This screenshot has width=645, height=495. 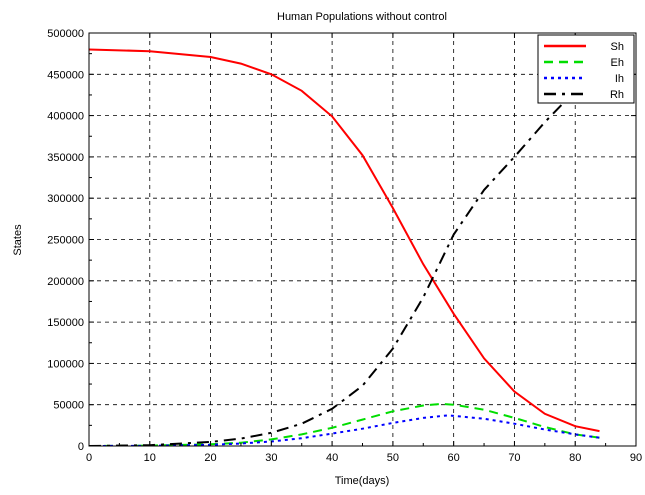 What do you see at coordinates (65, 323) in the screenshot?
I see `y-tick-label: 150000` at bounding box center [65, 323].